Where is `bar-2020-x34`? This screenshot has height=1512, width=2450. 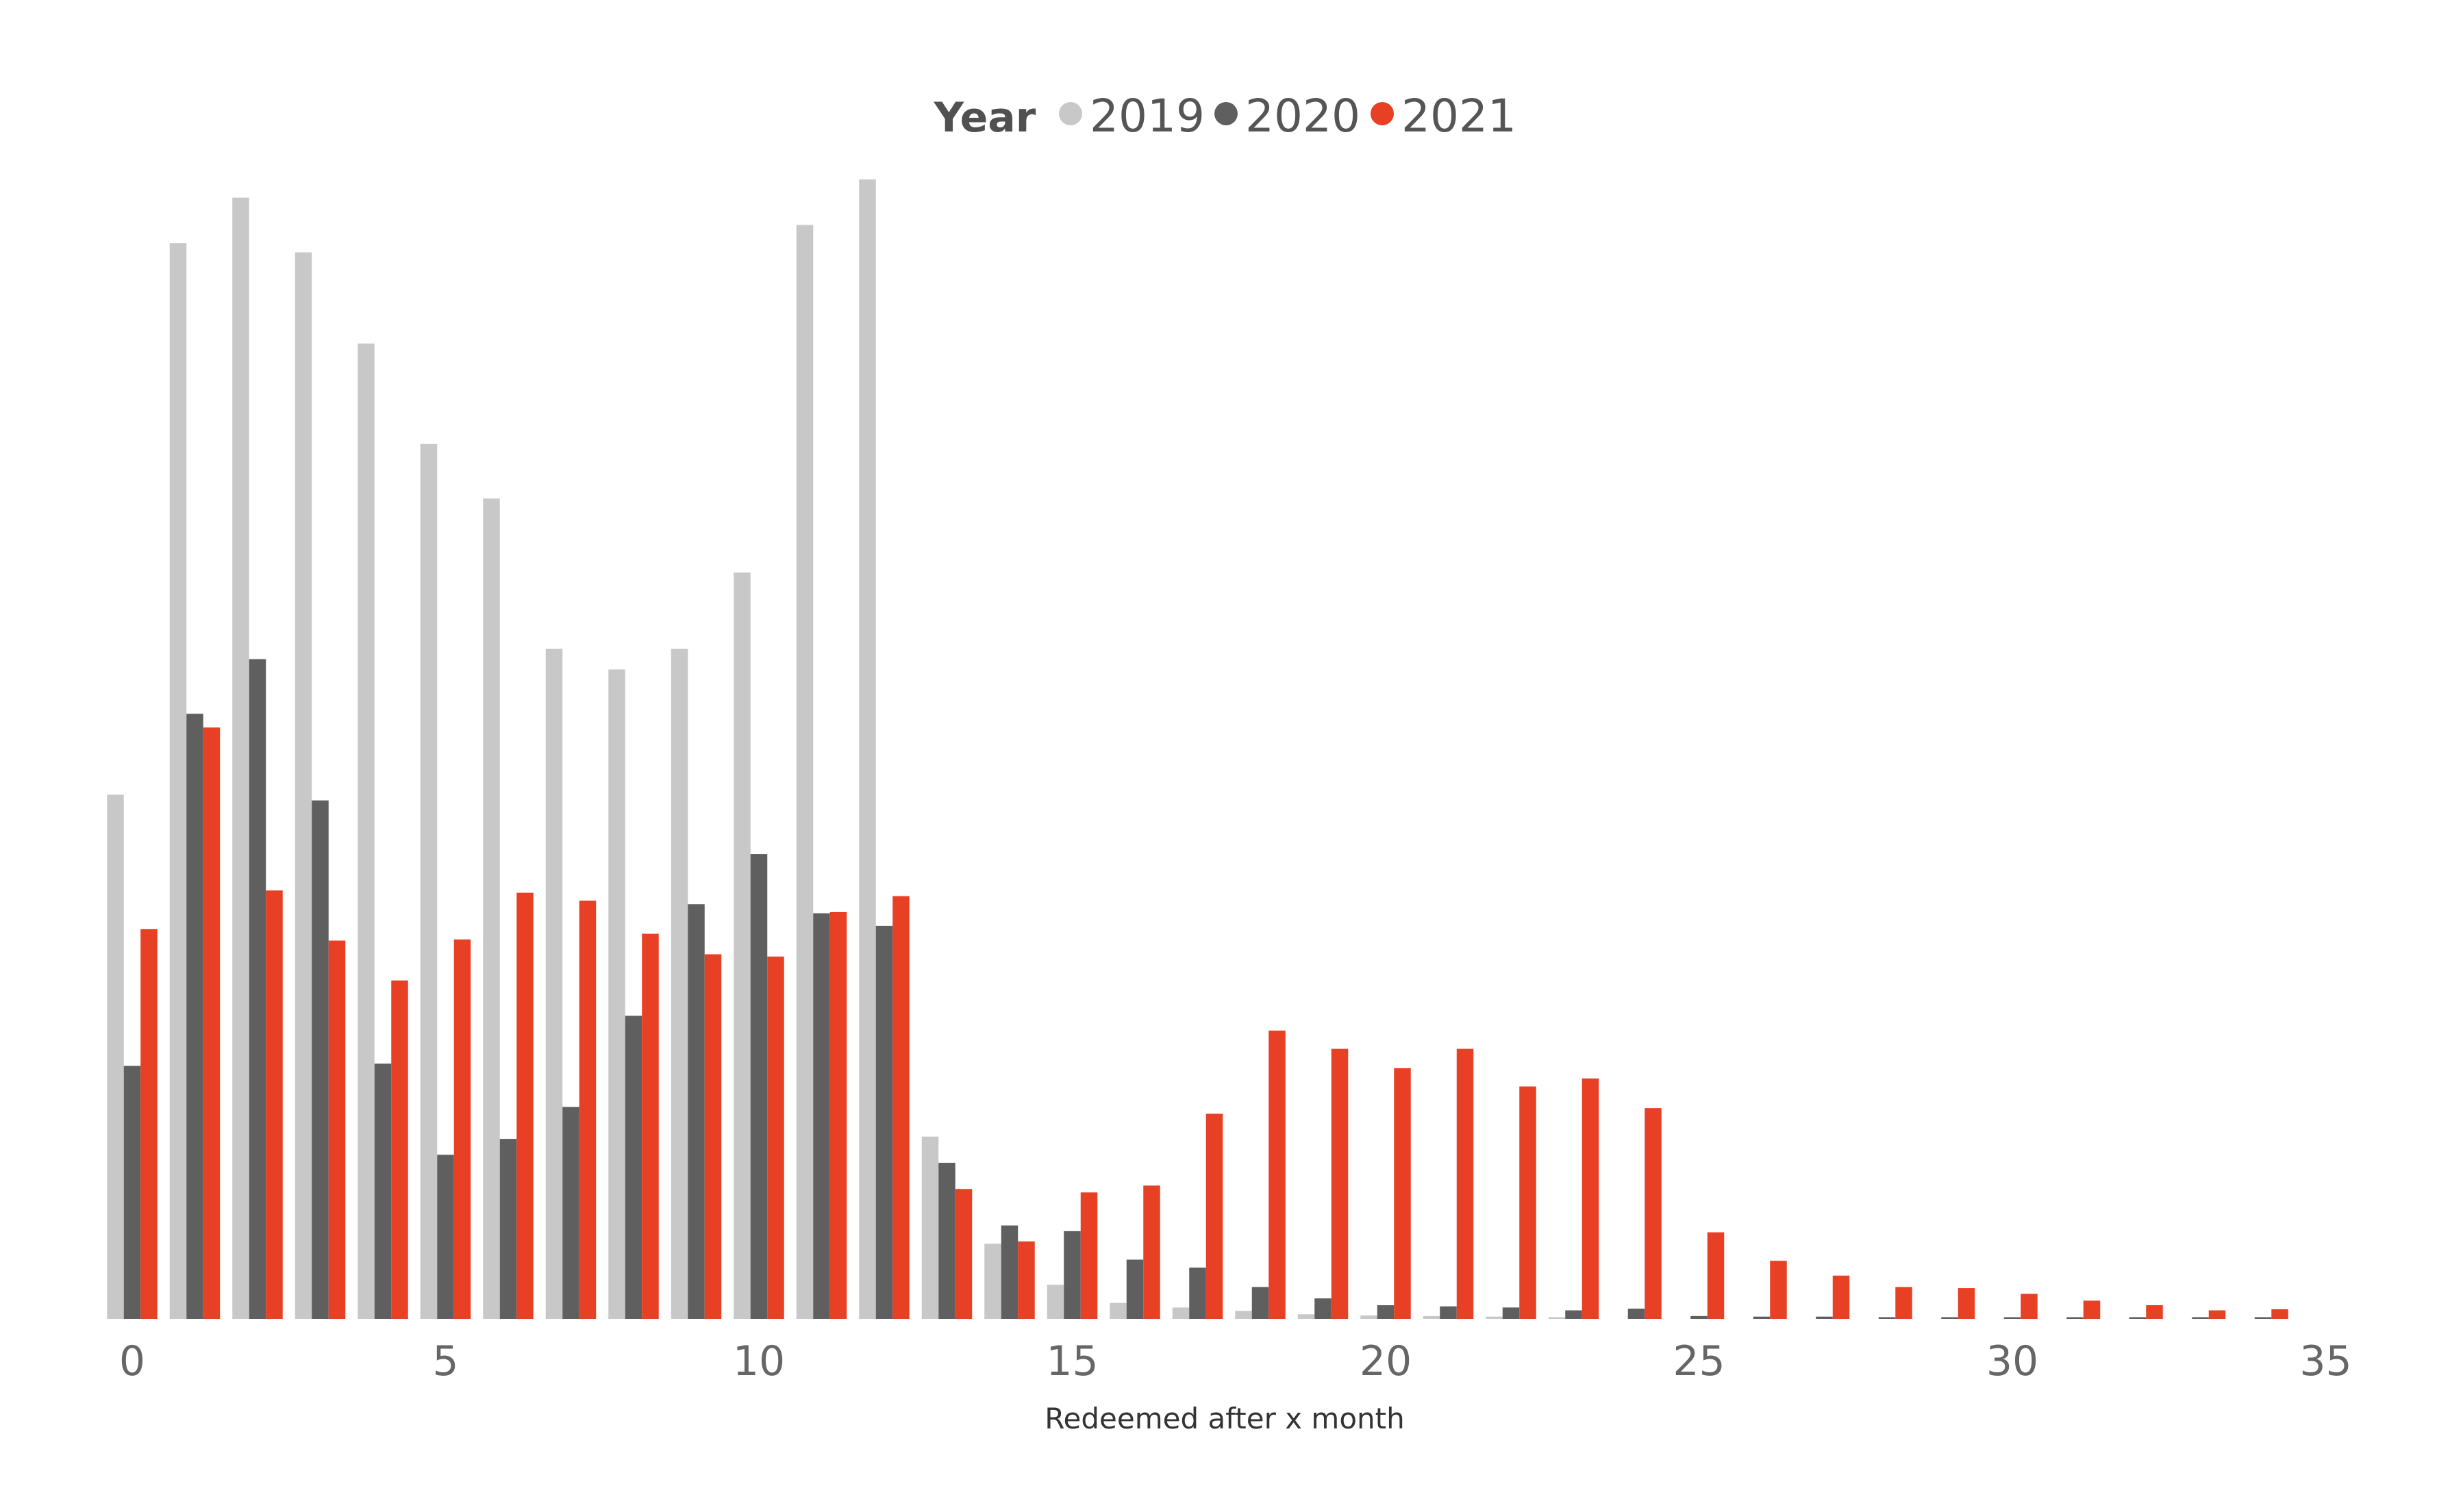 bar-2020-x34 is located at coordinates (2263, 1318).